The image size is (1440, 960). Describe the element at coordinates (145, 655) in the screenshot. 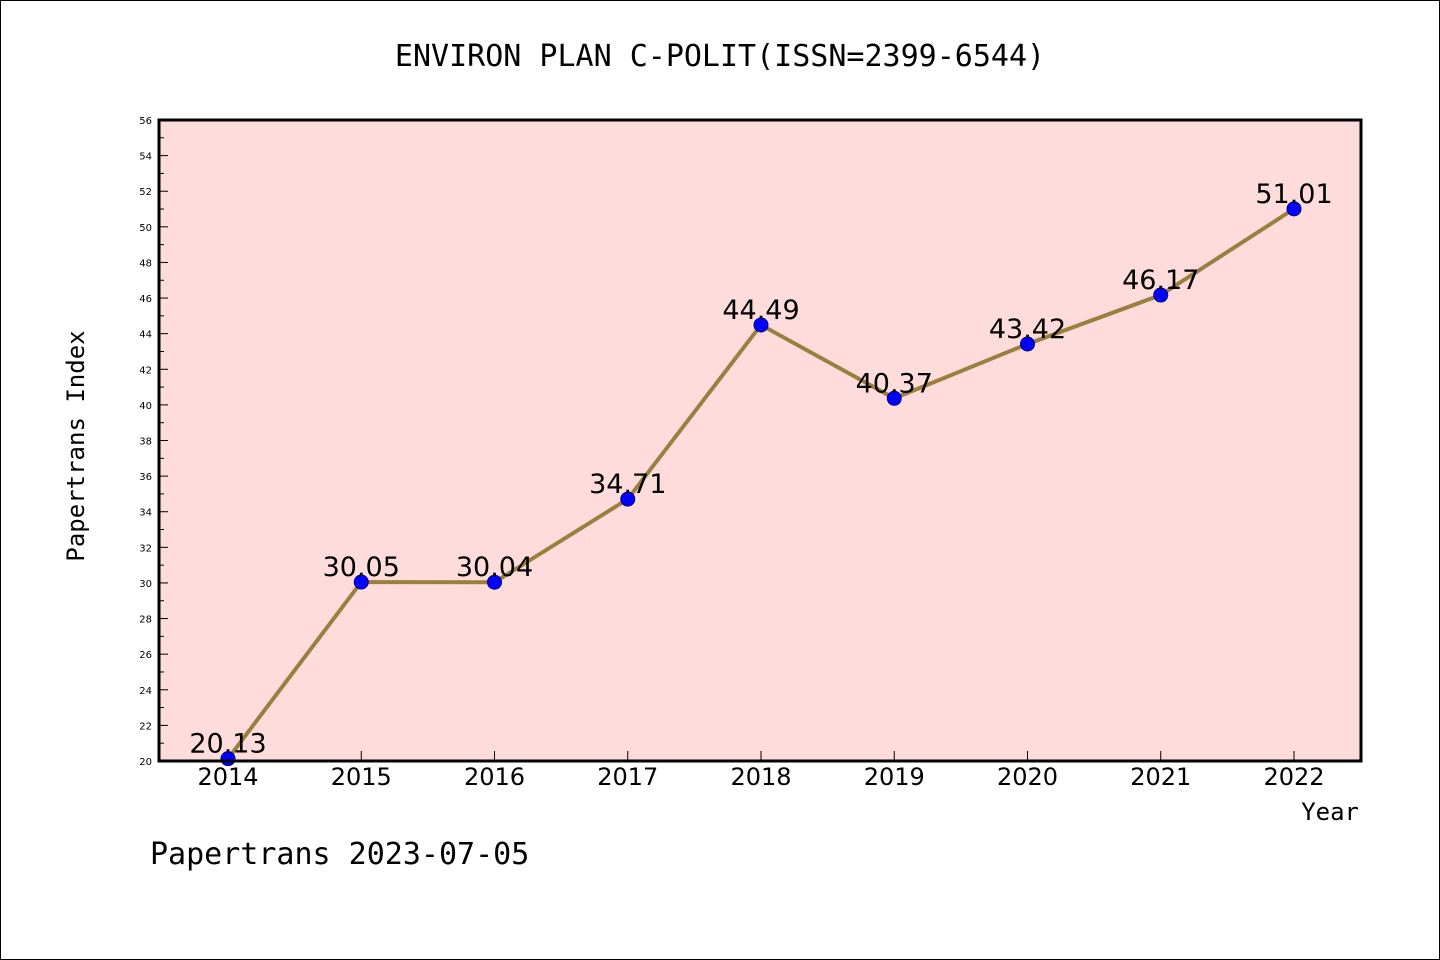

I see `y-tick-label: 26` at that location.